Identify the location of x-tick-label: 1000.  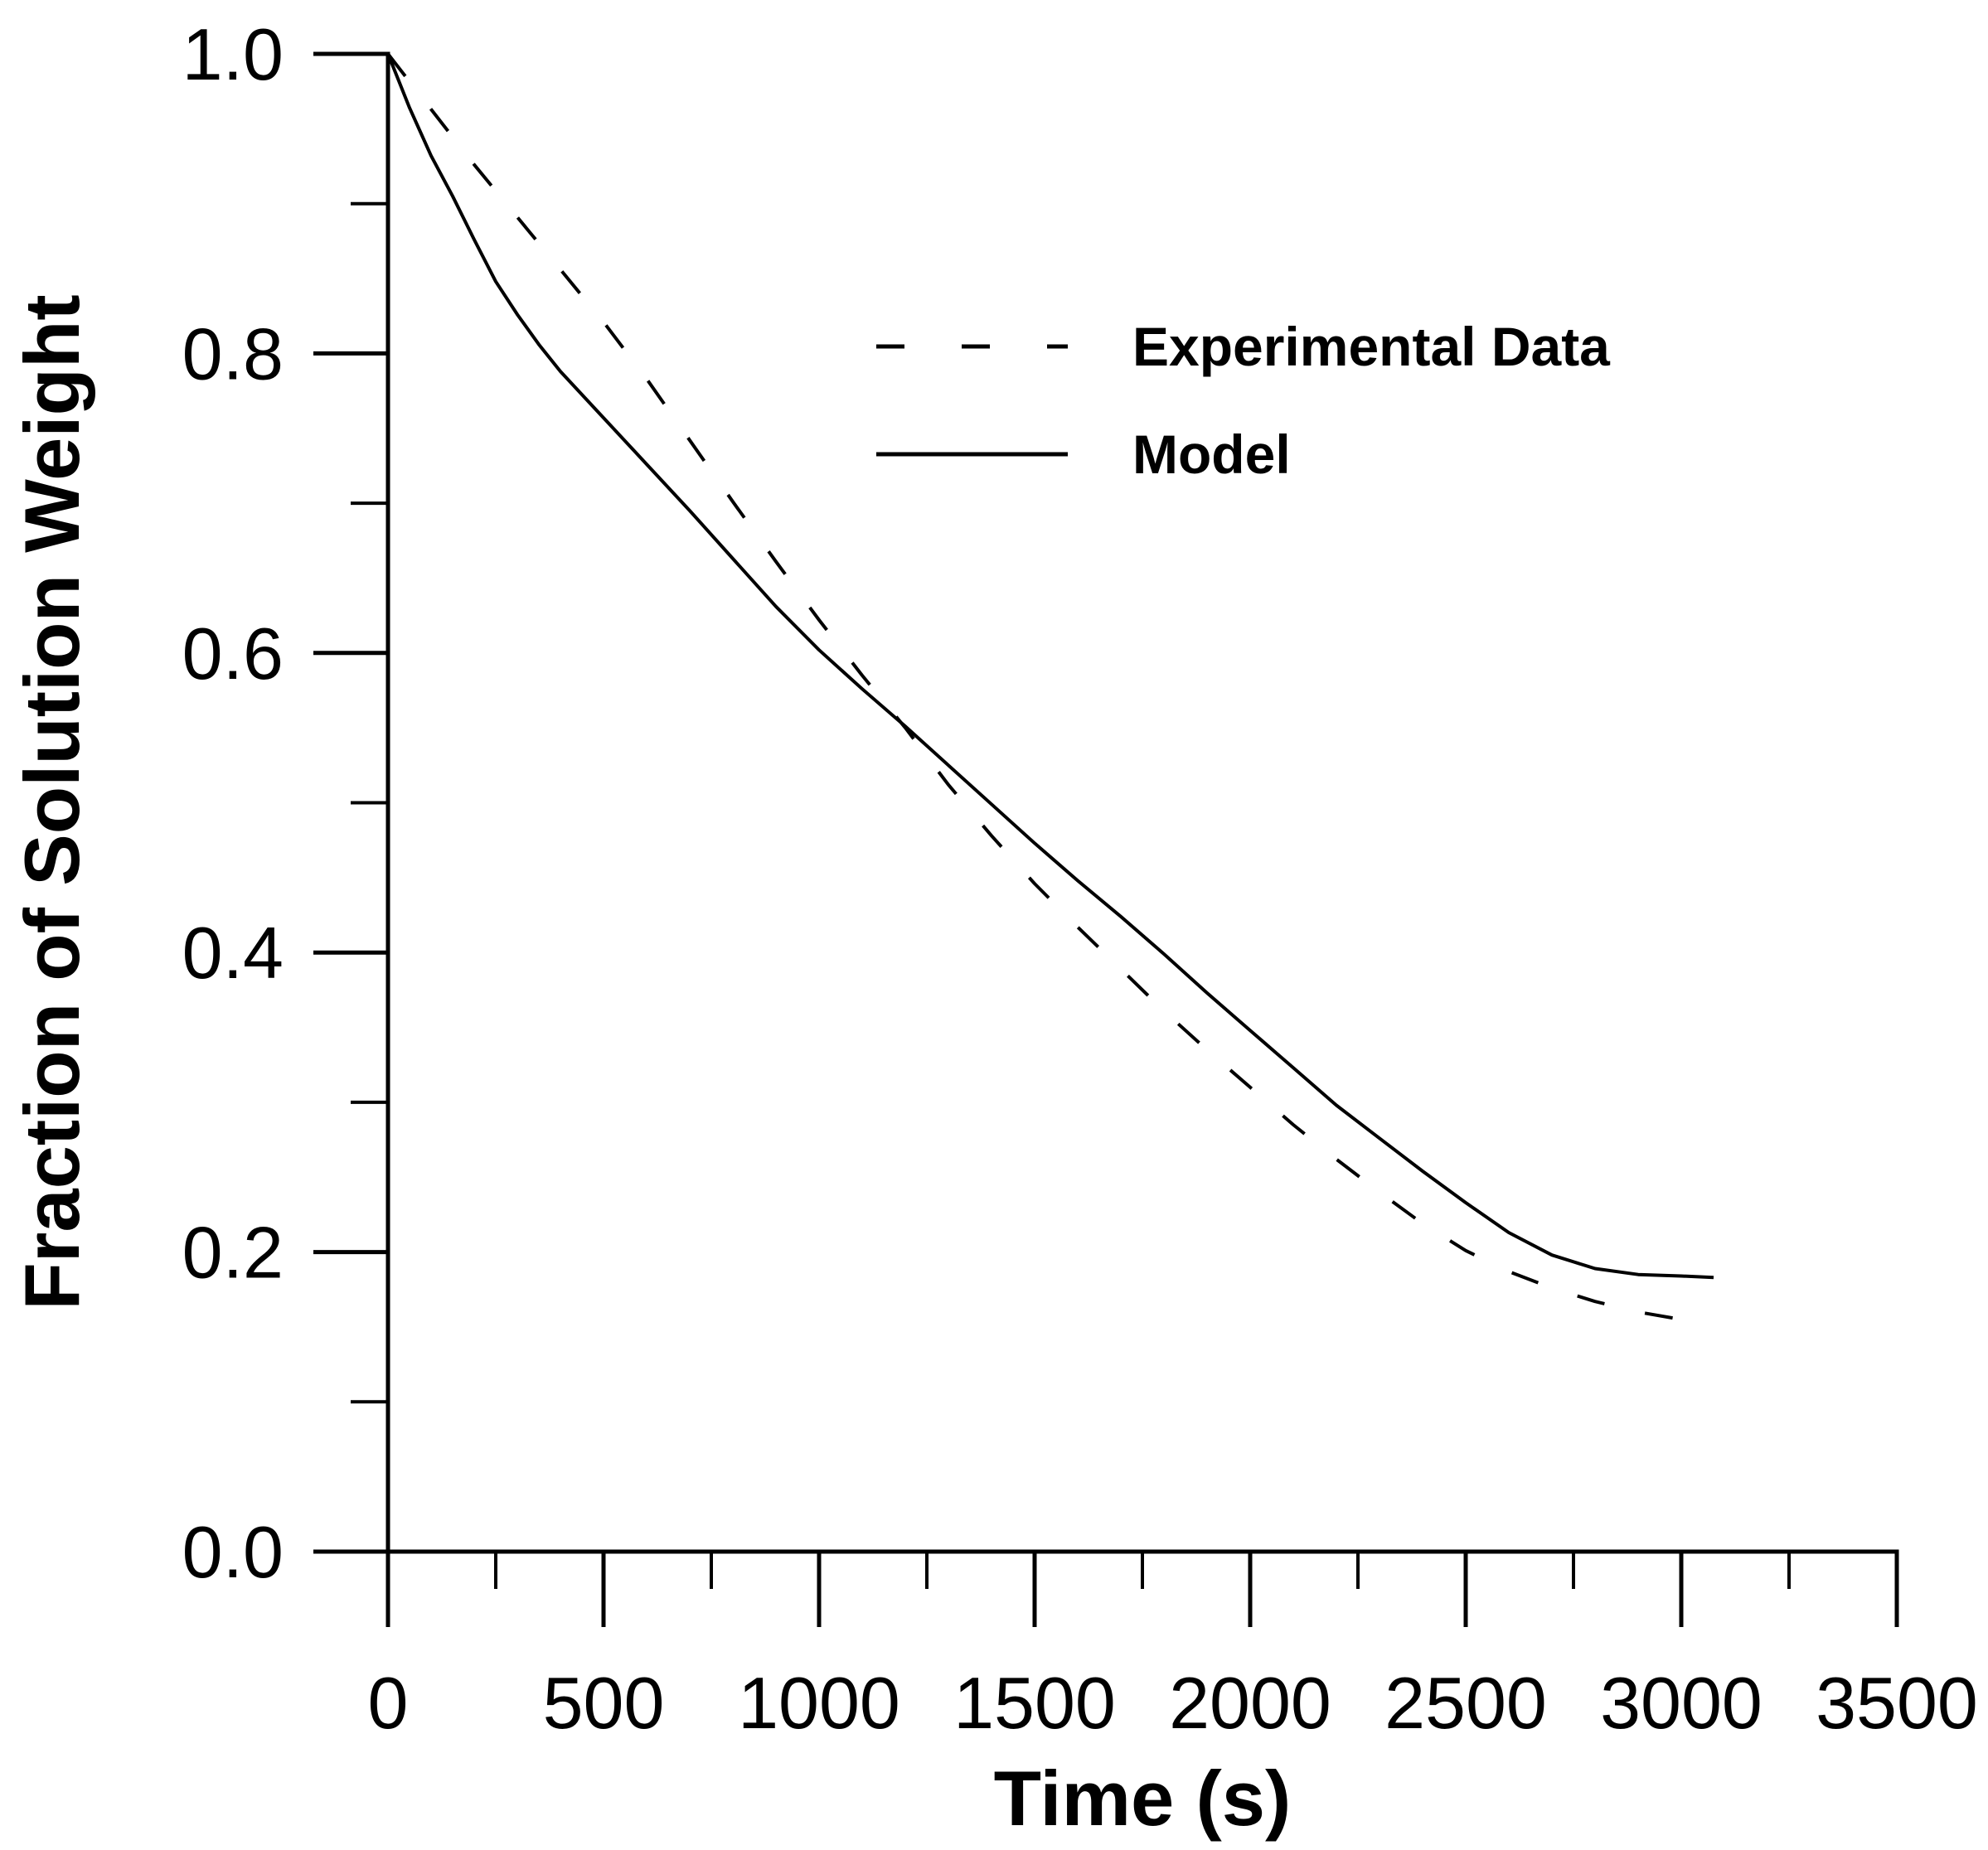
(819, 1703).